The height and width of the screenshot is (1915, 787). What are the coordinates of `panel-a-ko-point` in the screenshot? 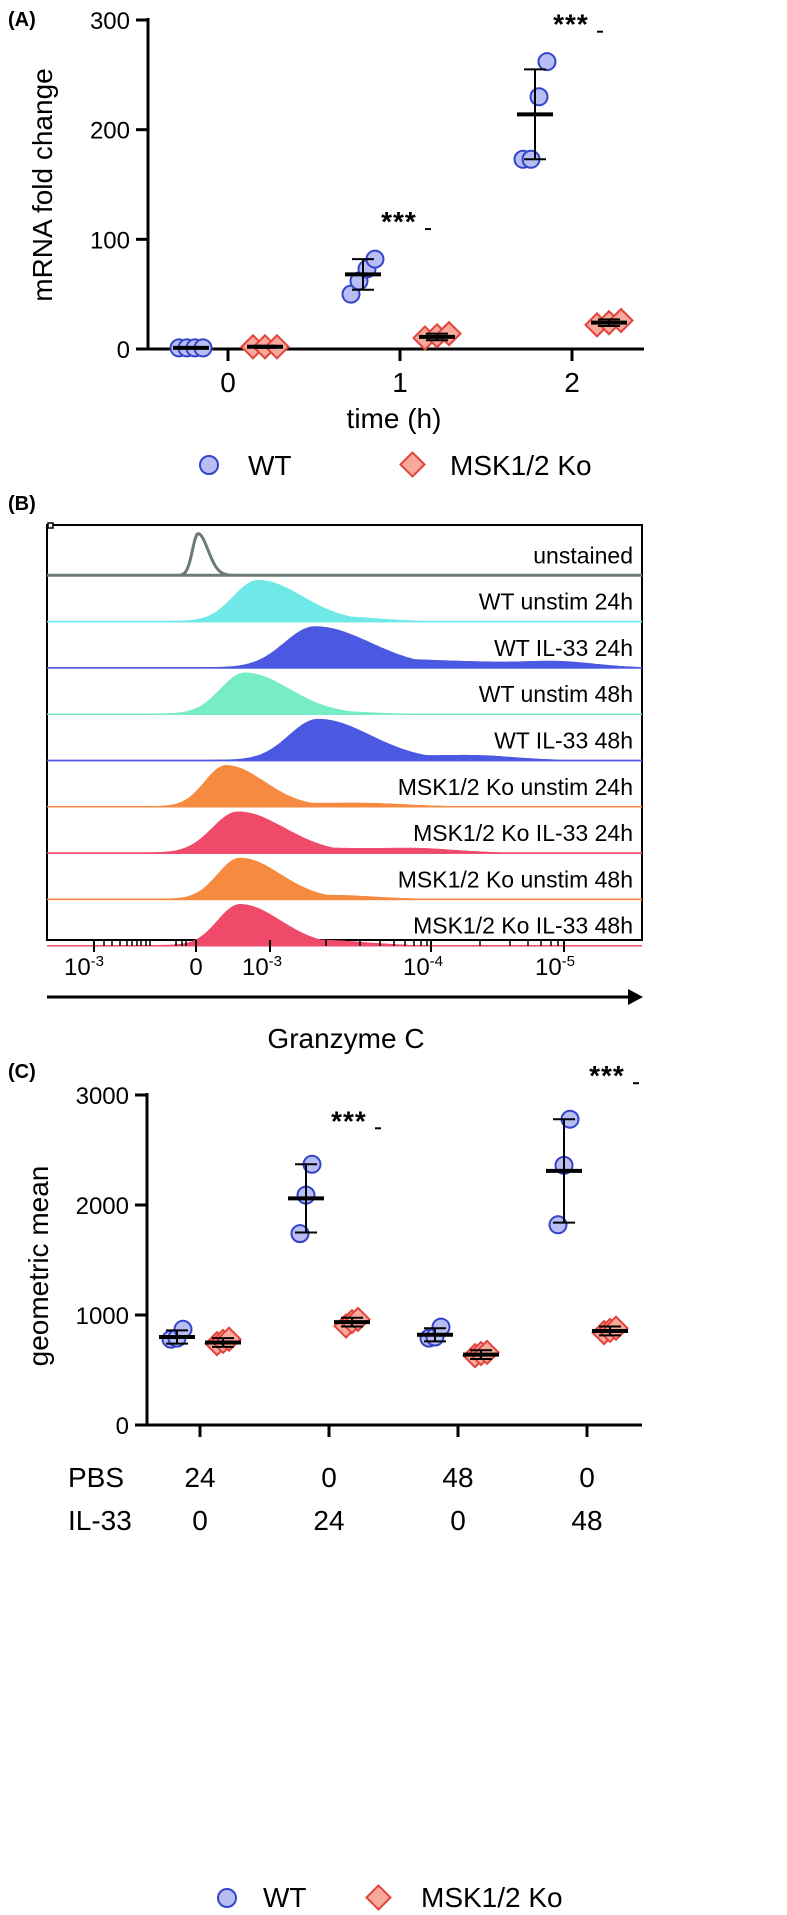 It's located at (621, 320).